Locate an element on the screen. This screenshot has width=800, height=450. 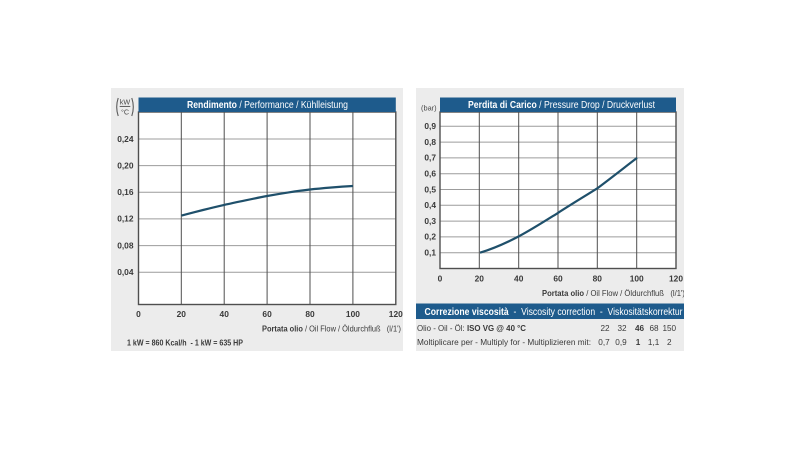
svg-text: °C is located at coordinates (125, 112).